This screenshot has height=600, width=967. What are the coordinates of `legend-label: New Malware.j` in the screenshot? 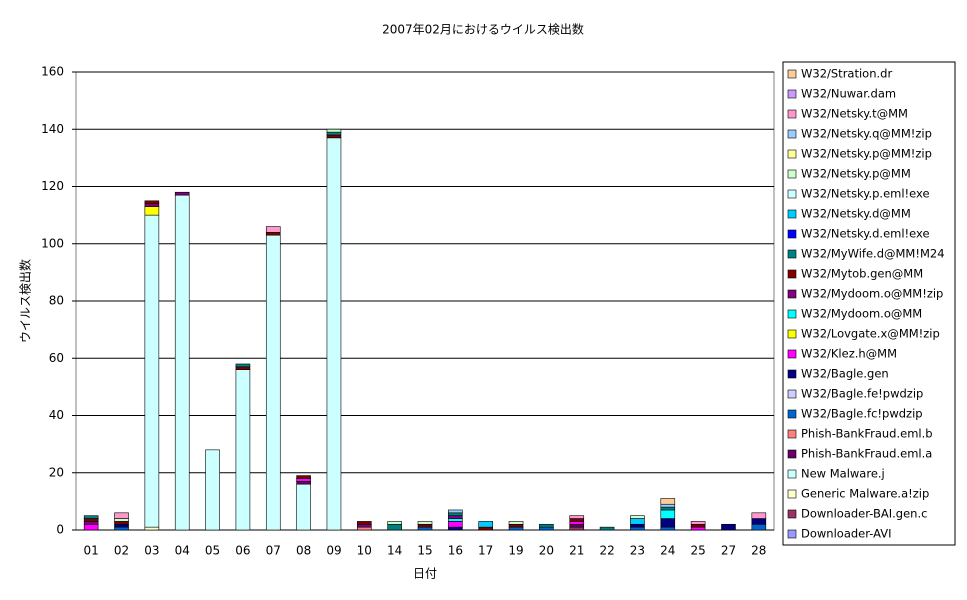 It's located at (843, 474).